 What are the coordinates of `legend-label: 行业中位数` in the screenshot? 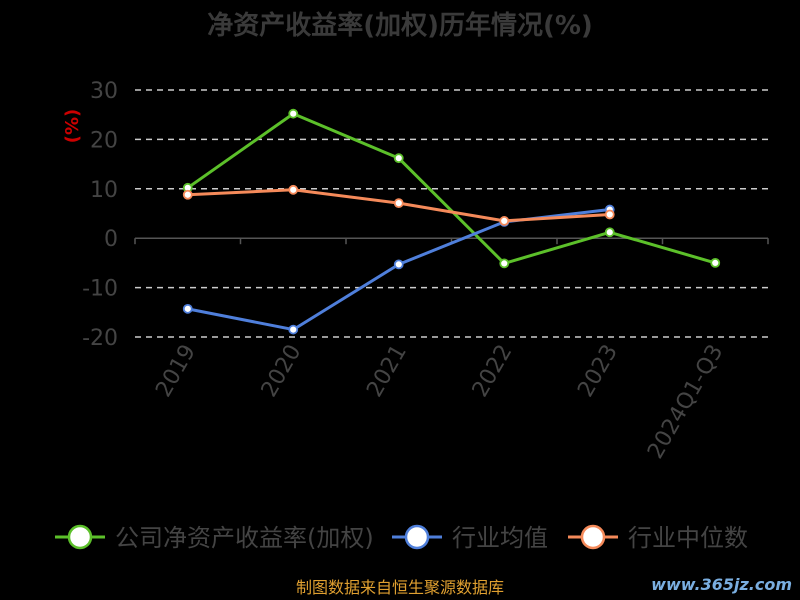 It's located at (688, 538).